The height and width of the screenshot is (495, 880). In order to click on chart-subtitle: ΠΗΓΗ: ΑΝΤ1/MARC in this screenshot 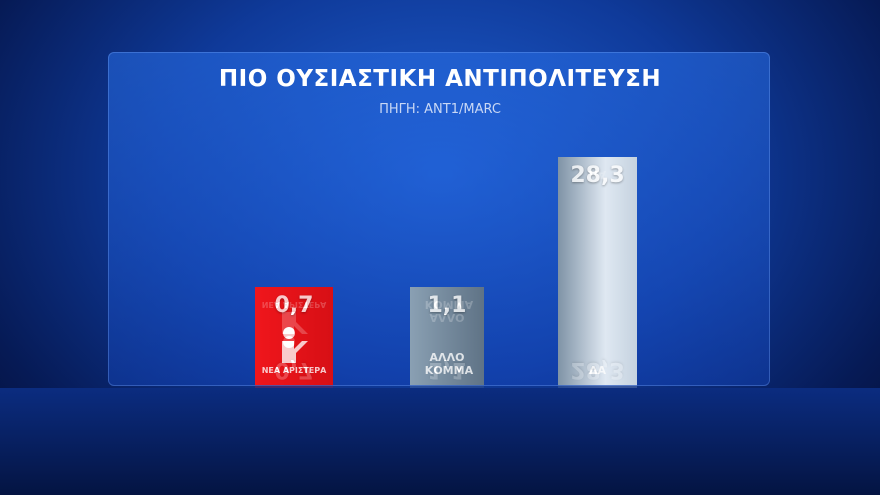, I will do `click(440, 109)`.